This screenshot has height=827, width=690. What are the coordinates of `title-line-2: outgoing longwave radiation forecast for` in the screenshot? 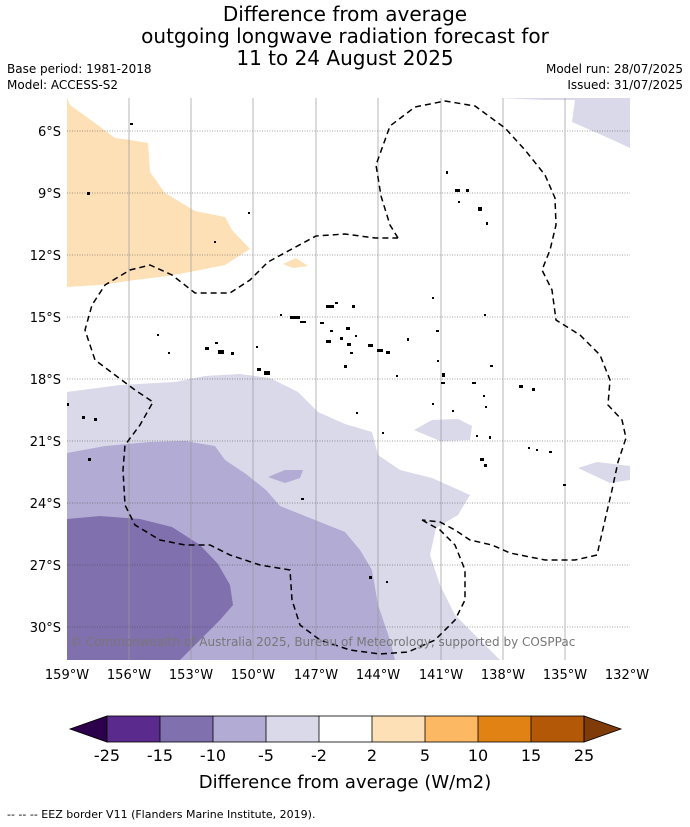 It's located at (345, 36).